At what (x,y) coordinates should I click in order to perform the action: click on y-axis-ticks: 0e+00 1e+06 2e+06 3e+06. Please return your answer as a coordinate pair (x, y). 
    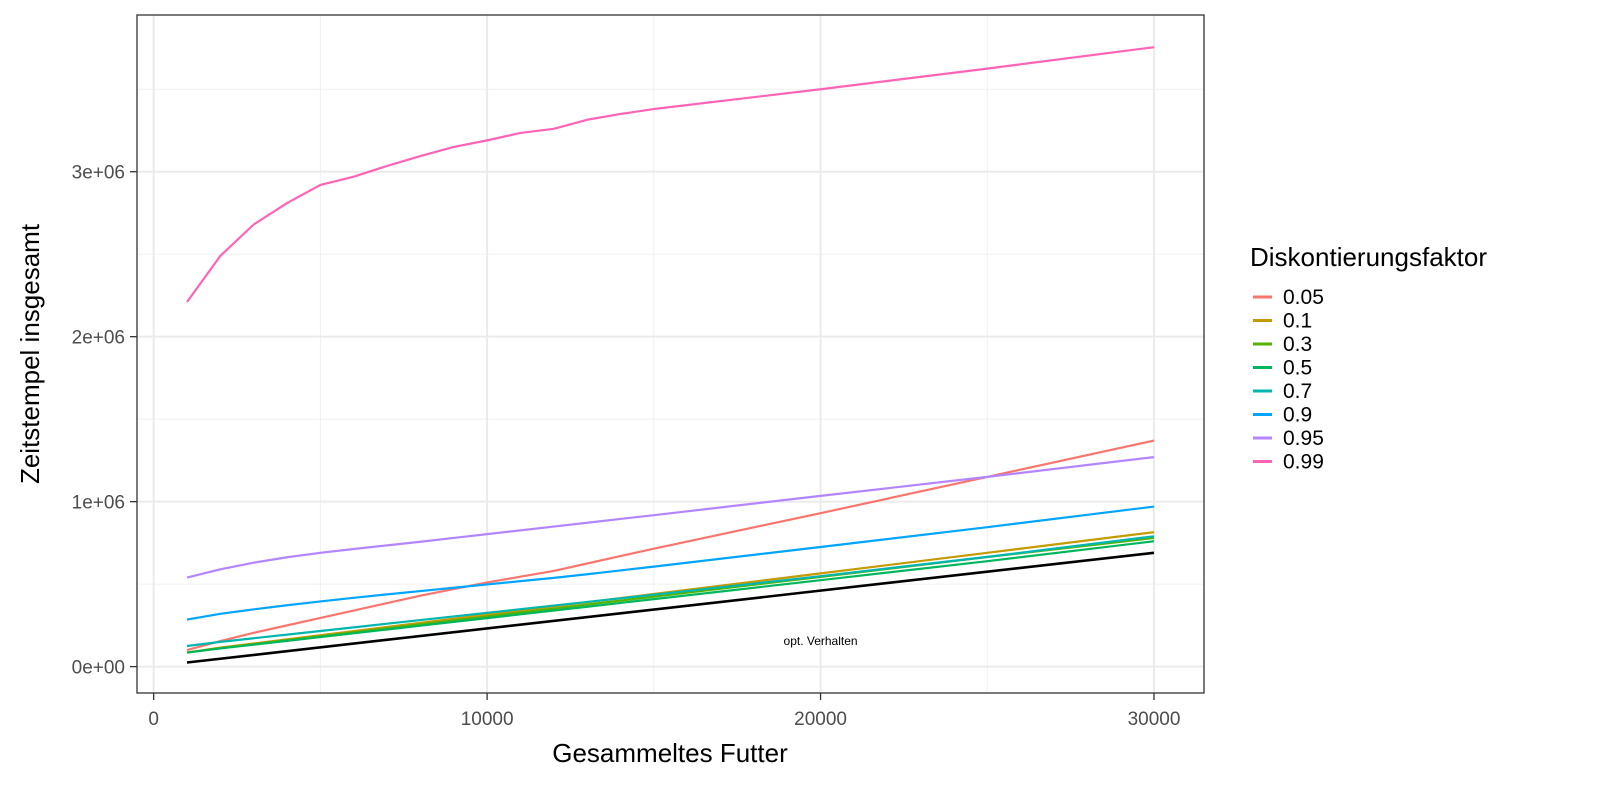
    Looking at the image, I should click on (104, 421).